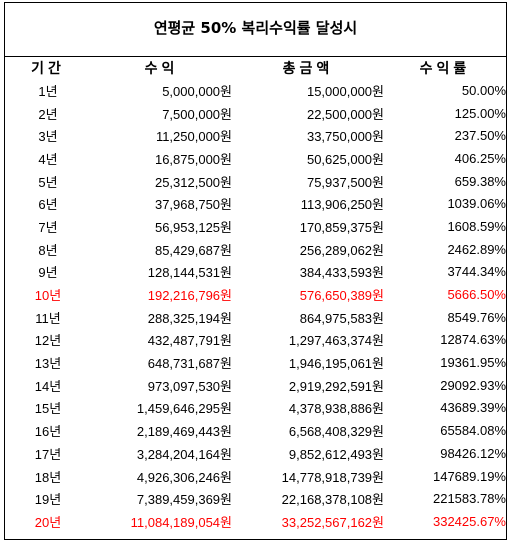 This screenshot has height=544, width=513. Describe the element at coordinates (332, 500) in the screenshot. I see `cell-total: 22,168,378,108원` at that location.